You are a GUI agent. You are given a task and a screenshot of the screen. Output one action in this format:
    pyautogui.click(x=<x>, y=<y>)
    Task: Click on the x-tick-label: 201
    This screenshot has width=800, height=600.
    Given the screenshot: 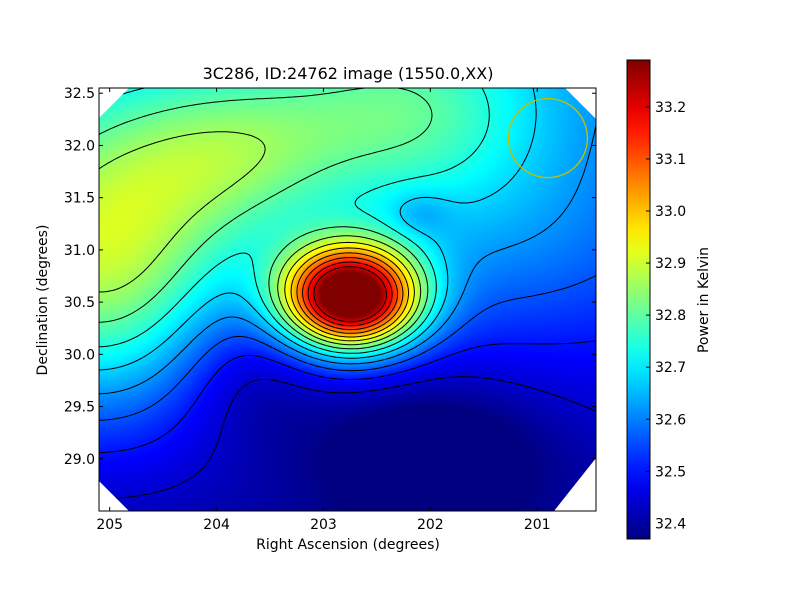 What is the action you would take?
    pyautogui.click(x=537, y=525)
    